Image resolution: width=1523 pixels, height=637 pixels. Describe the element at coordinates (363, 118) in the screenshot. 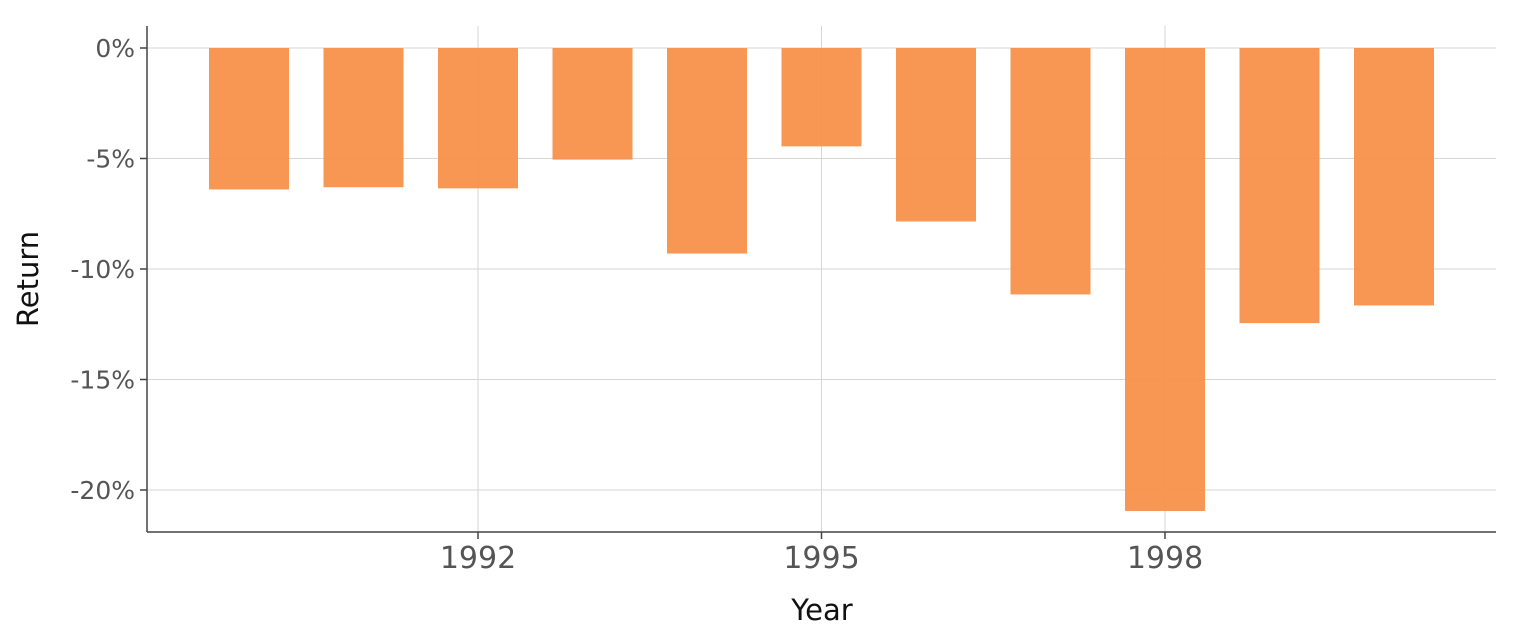

I see `bar-1991` at that location.